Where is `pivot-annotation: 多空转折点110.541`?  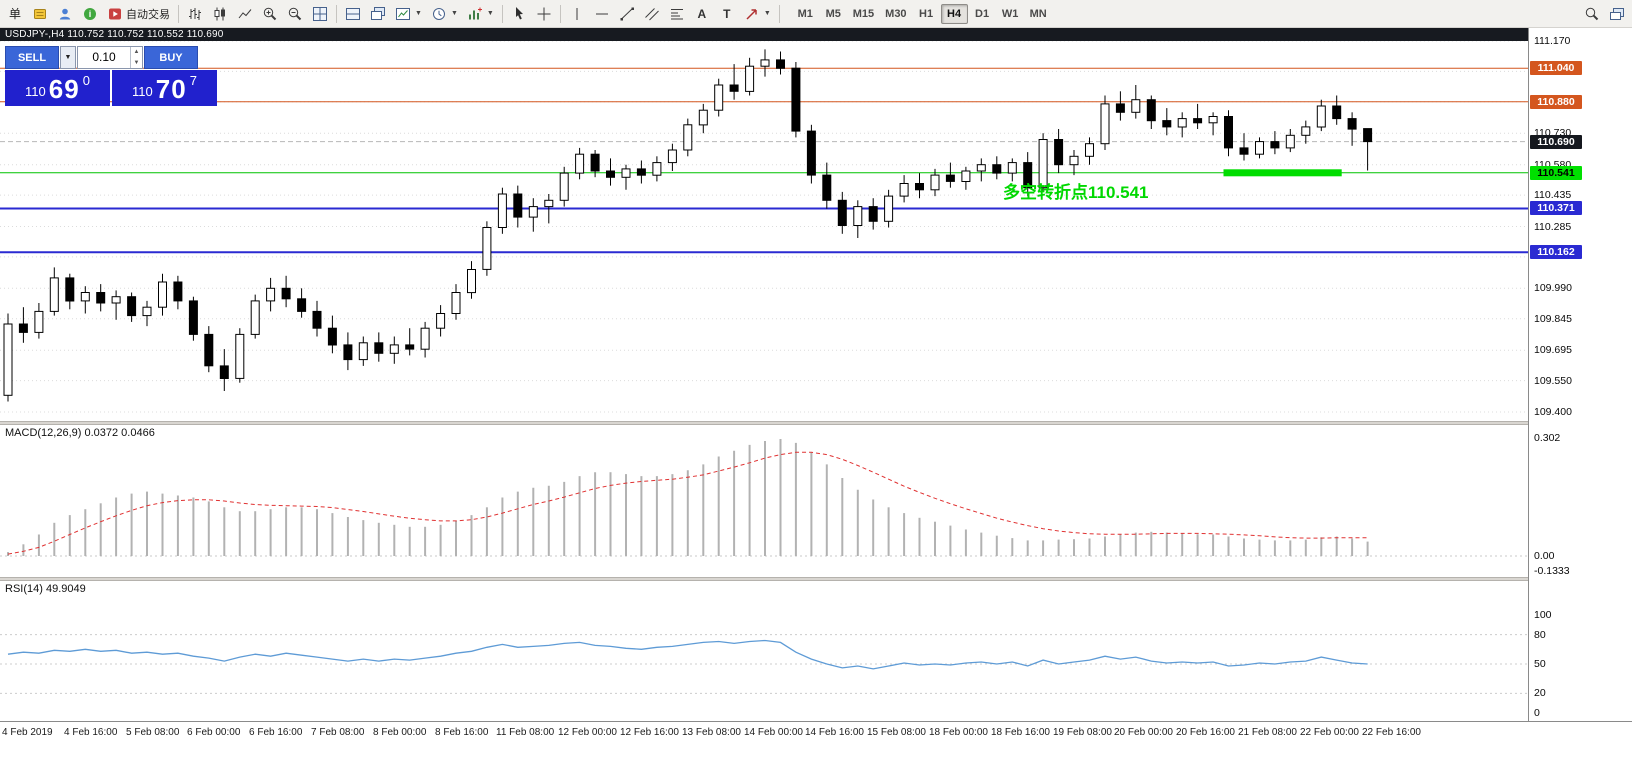 pivot-annotation: 多空转折点110.541 is located at coordinates (1076, 192).